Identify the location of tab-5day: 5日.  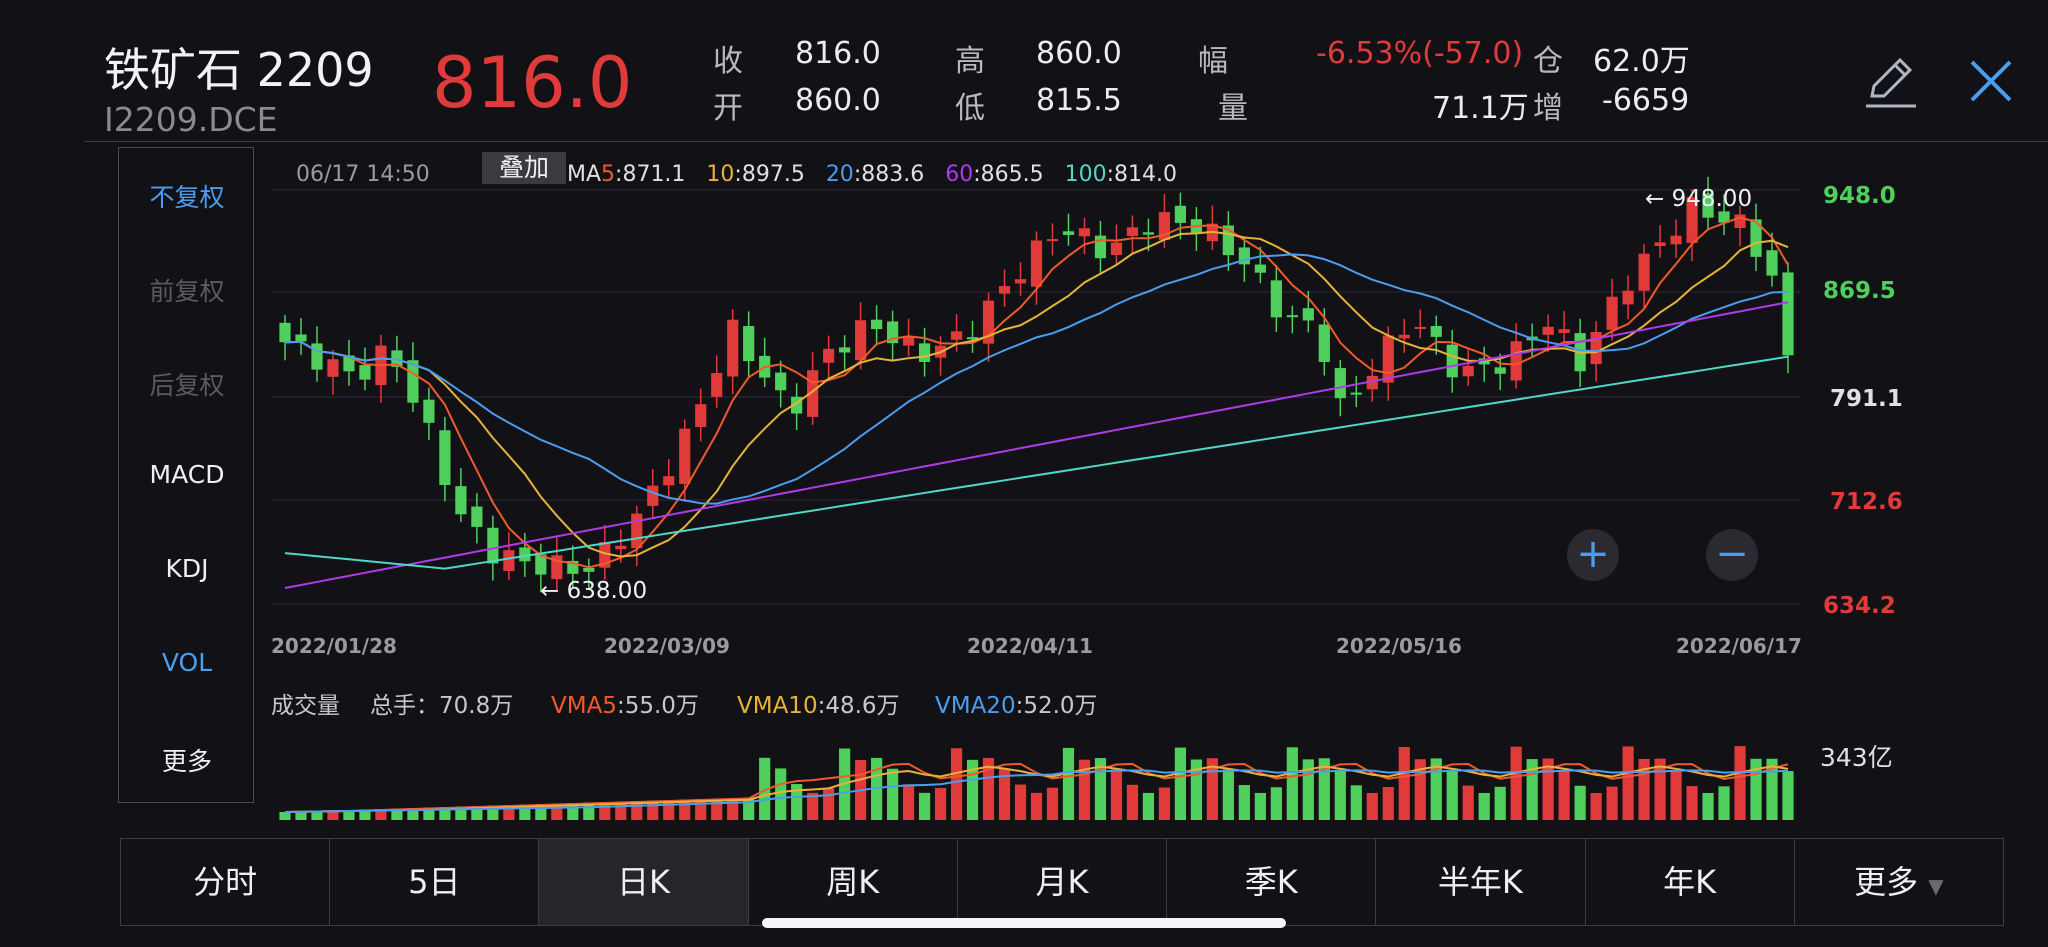
(435, 882).